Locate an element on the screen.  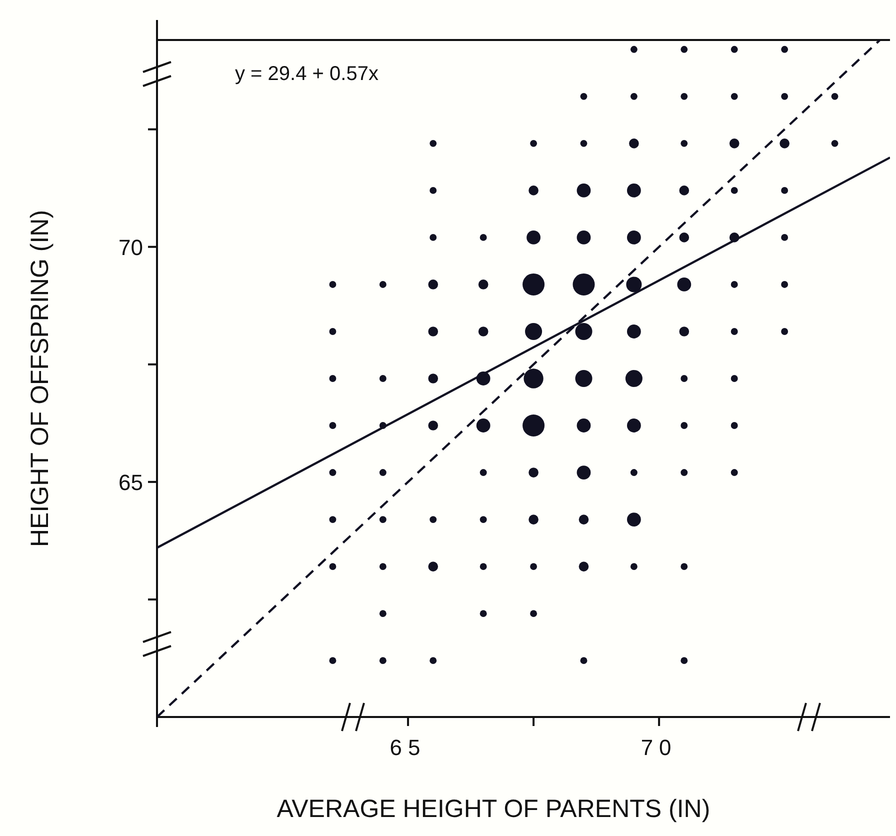
y-axis-title: HEIGHT OF OFFSPRING (IN) is located at coordinates (40, 379).